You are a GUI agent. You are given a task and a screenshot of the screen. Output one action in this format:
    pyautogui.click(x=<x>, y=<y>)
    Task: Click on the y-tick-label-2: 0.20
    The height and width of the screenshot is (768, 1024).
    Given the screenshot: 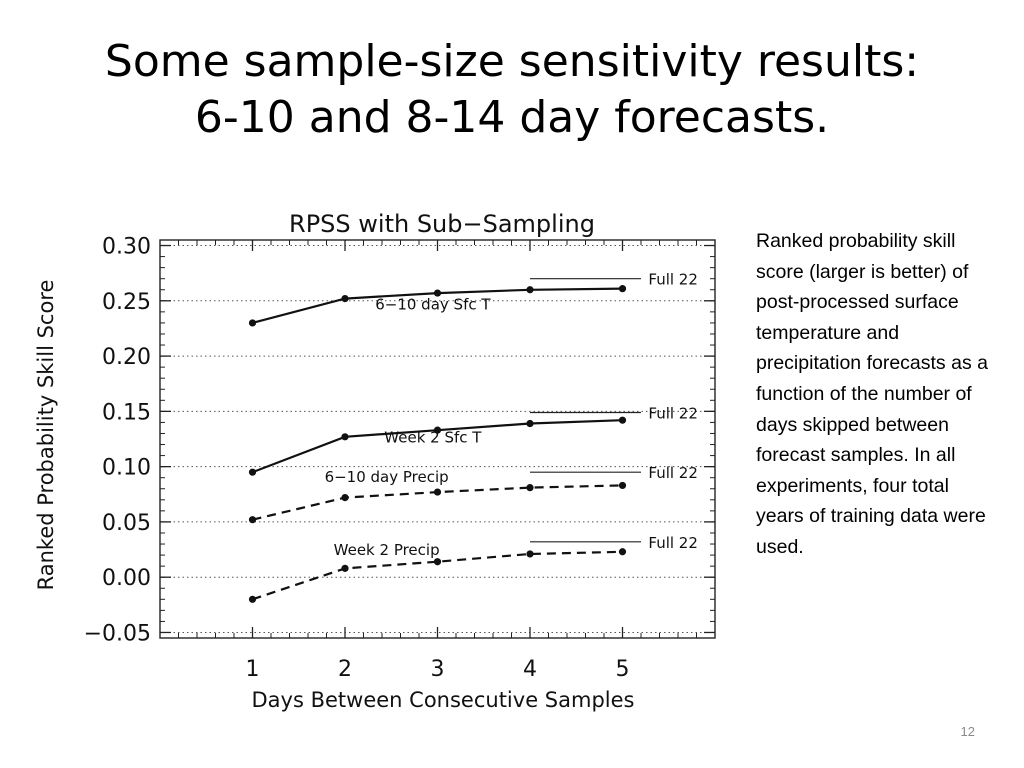 What is the action you would take?
    pyautogui.click(x=126, y=357)
    